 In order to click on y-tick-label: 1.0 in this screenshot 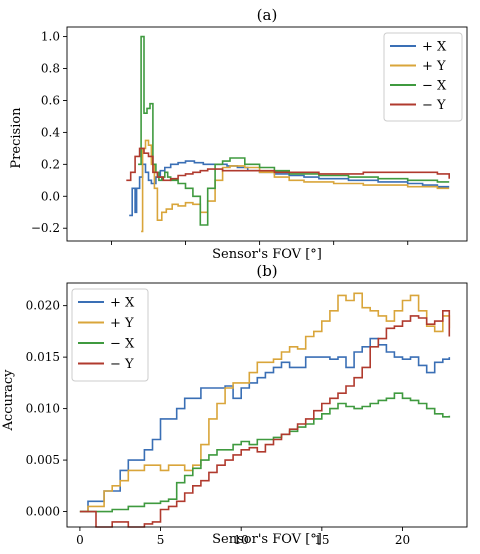, I will do `click(50, 37)`.